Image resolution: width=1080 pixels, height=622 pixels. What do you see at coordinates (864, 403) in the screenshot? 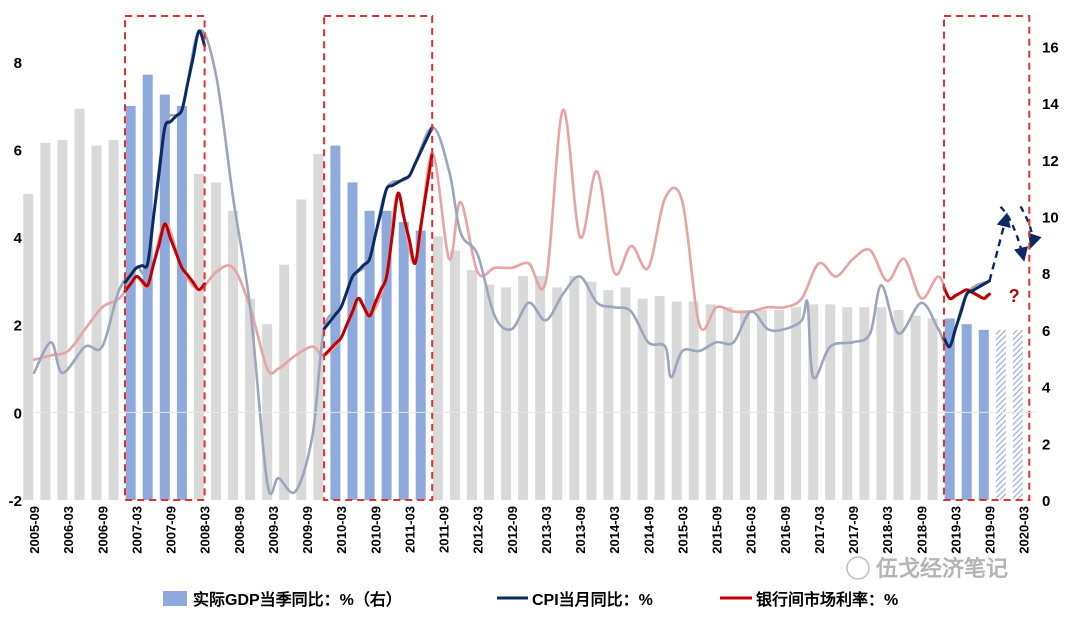
I see `gdp-bar-2017Q4` at bounding box center [864, 403].